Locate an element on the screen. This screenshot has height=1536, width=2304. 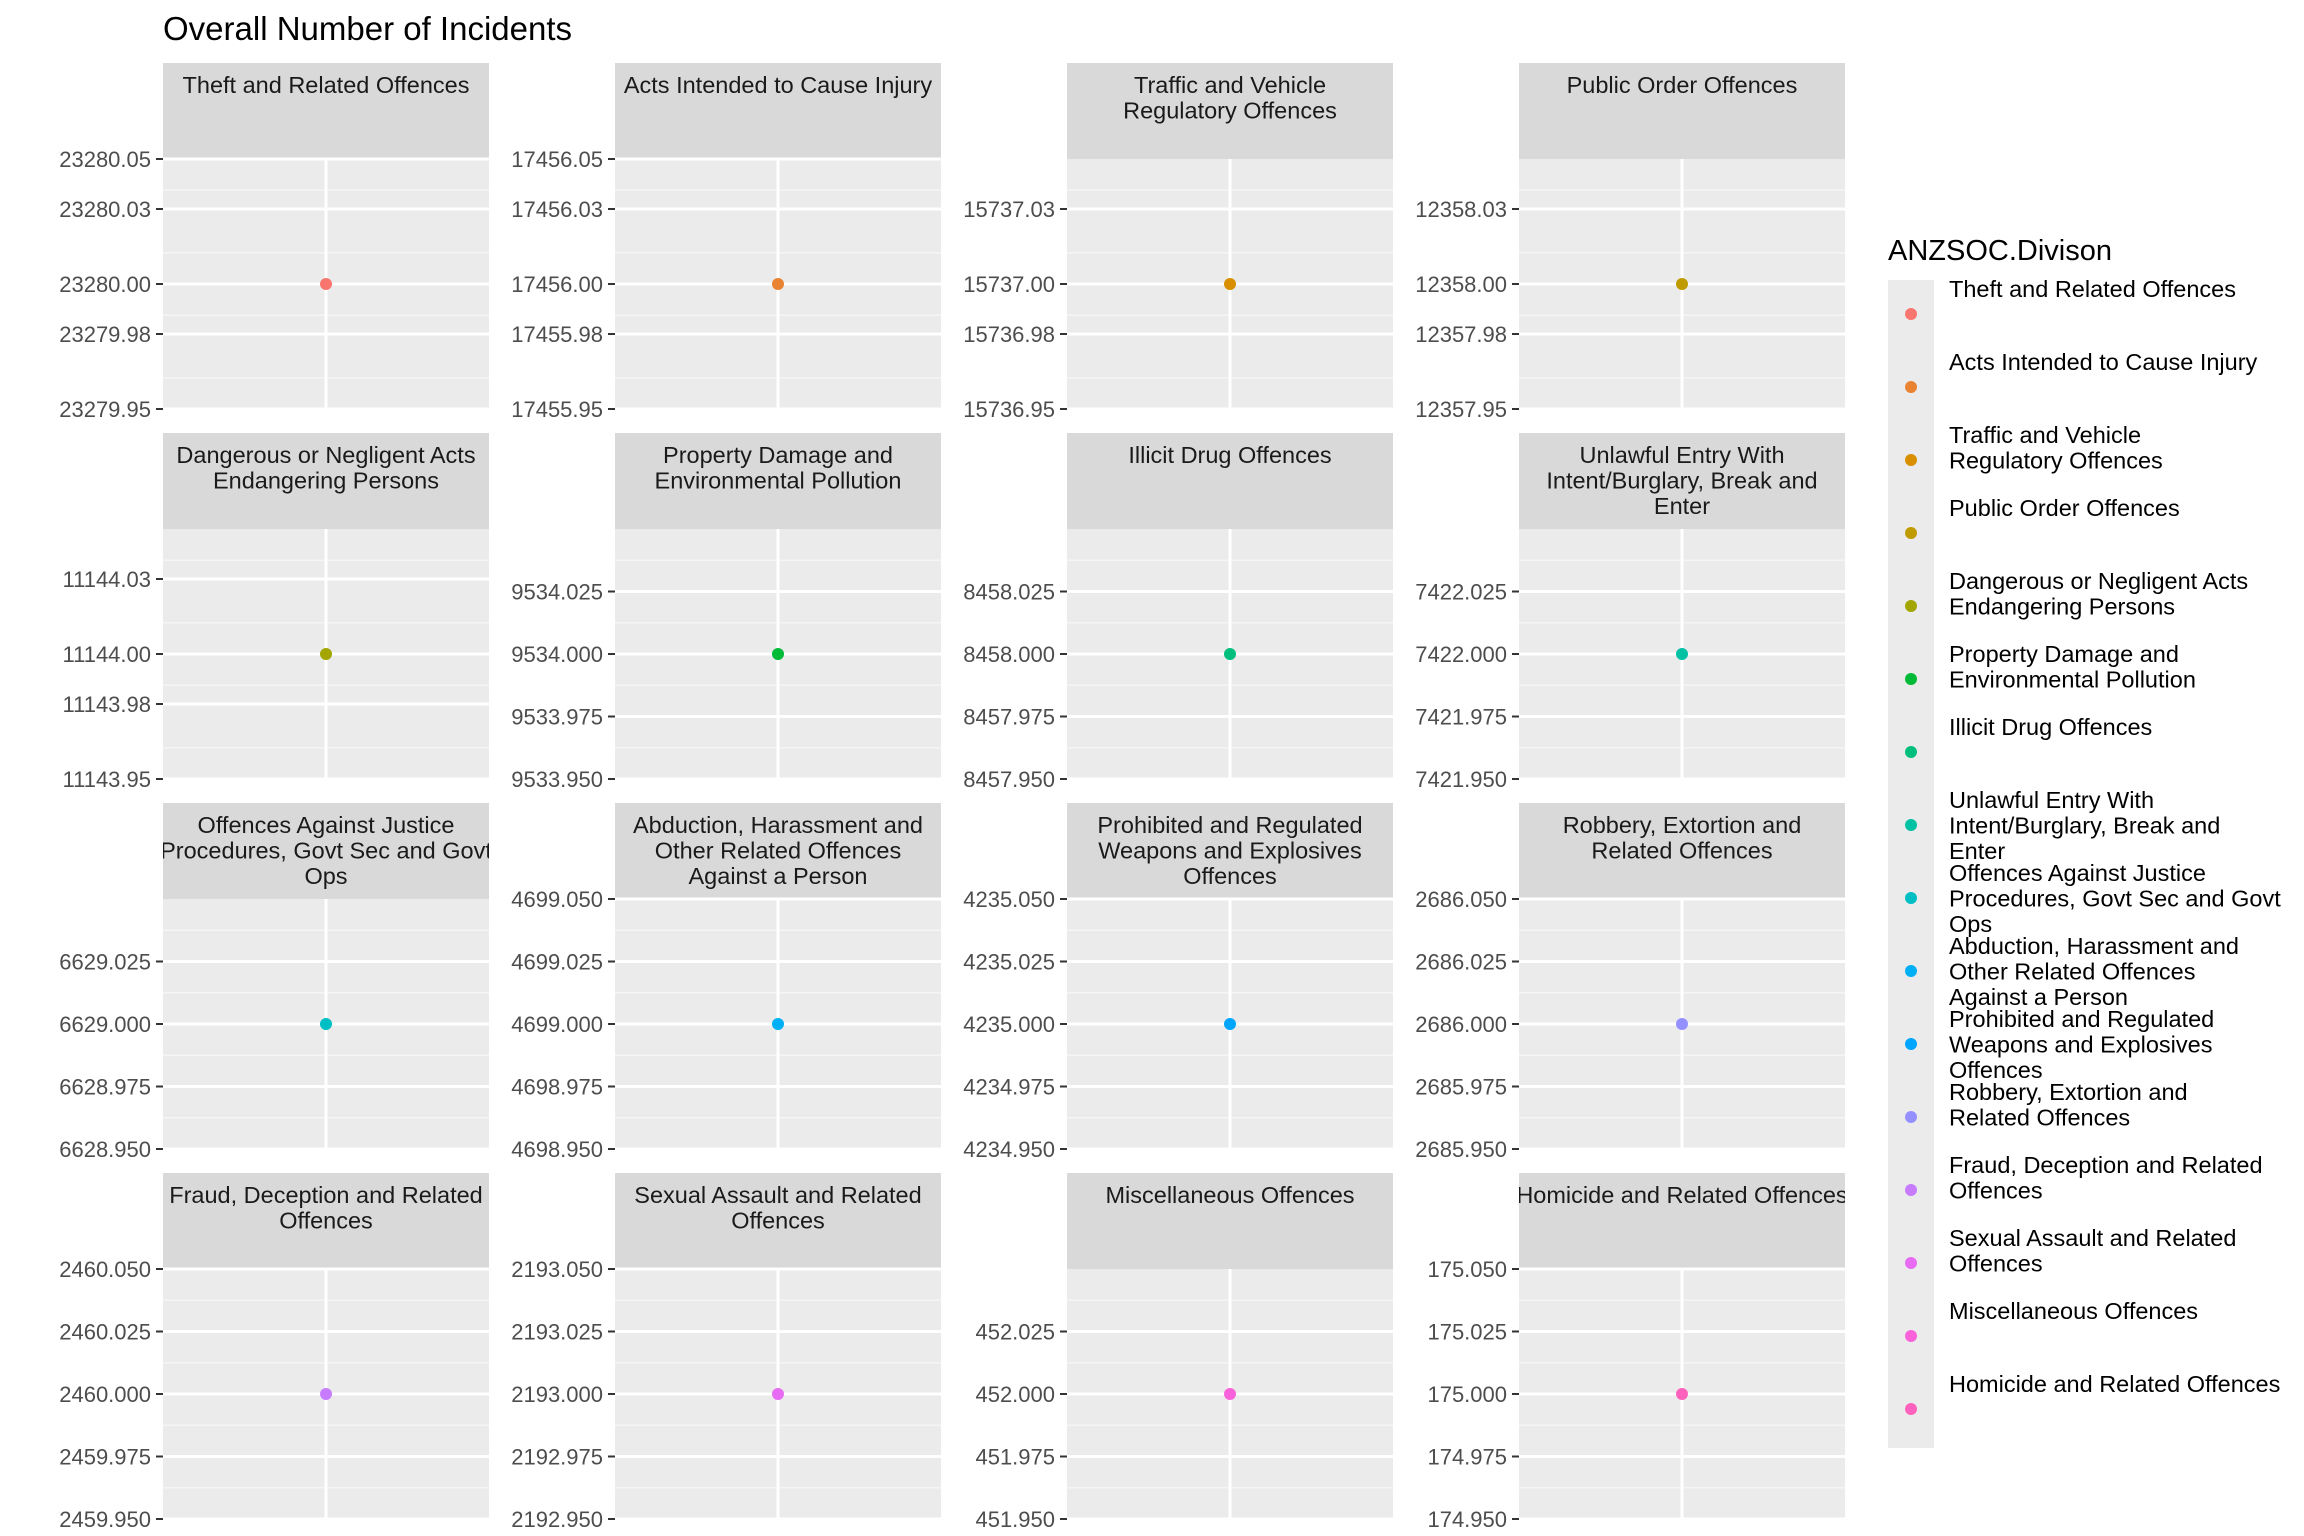
facet-strip-label: Offences is located at coordinates (778, 1221).